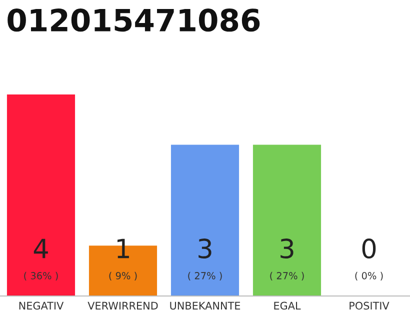 This screenshot has width=410, height=320. Describe the element at coordinates (369, 248) in the screenshot. I see `data-label: 0` at that location.